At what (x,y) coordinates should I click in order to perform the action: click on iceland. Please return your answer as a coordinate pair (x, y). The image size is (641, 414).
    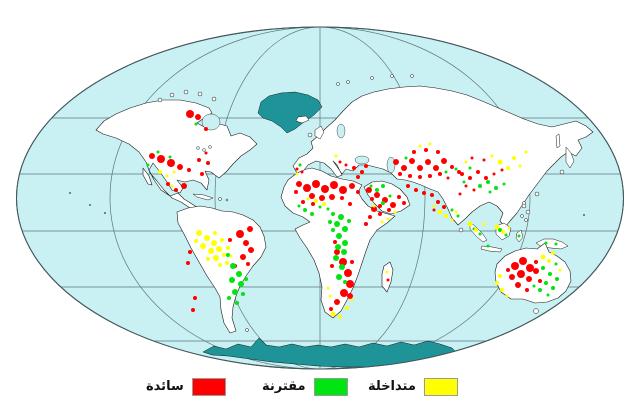
    Looking at the image, I should click on (302, 119).